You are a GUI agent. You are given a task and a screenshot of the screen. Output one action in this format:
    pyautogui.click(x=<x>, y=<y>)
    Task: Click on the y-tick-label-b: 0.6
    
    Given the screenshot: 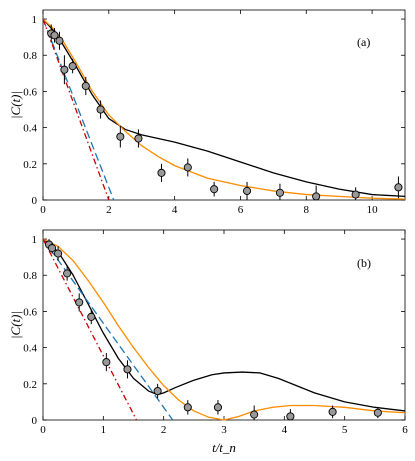 What is the action you would take?
    pyautogui.click(x=30, y=312)
    